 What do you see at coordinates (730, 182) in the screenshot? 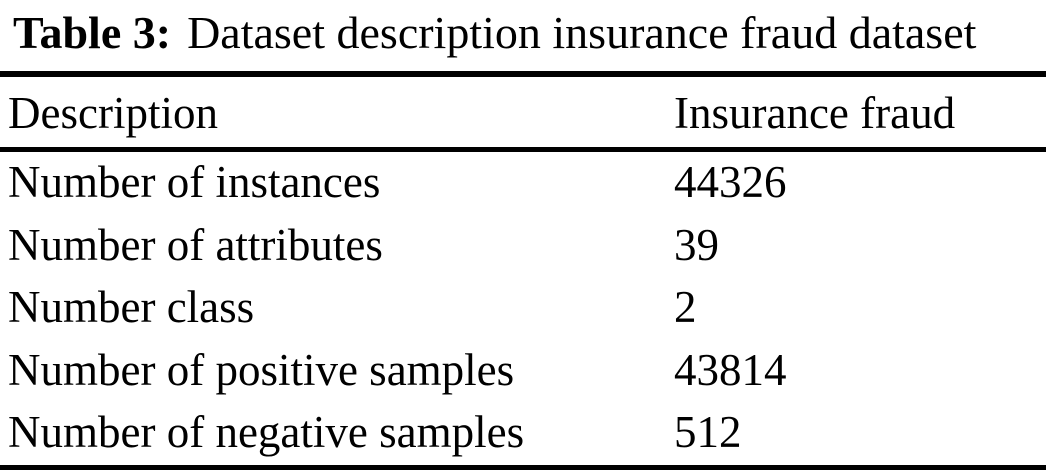
I see `row-value: 44326` at bounding box center [730, 182].